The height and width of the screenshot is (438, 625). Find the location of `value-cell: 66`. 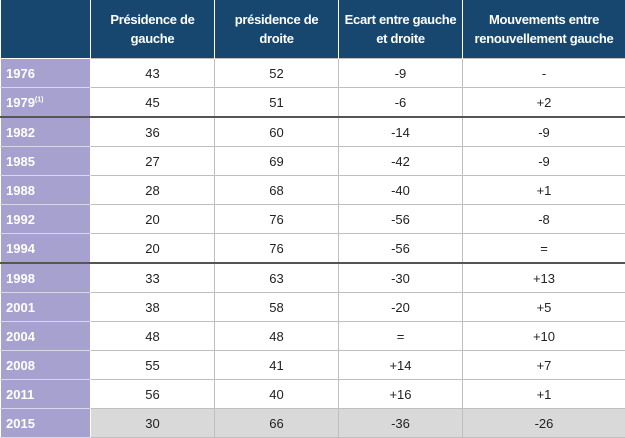

value-cell: 66 is located at coordinates (277, 423).